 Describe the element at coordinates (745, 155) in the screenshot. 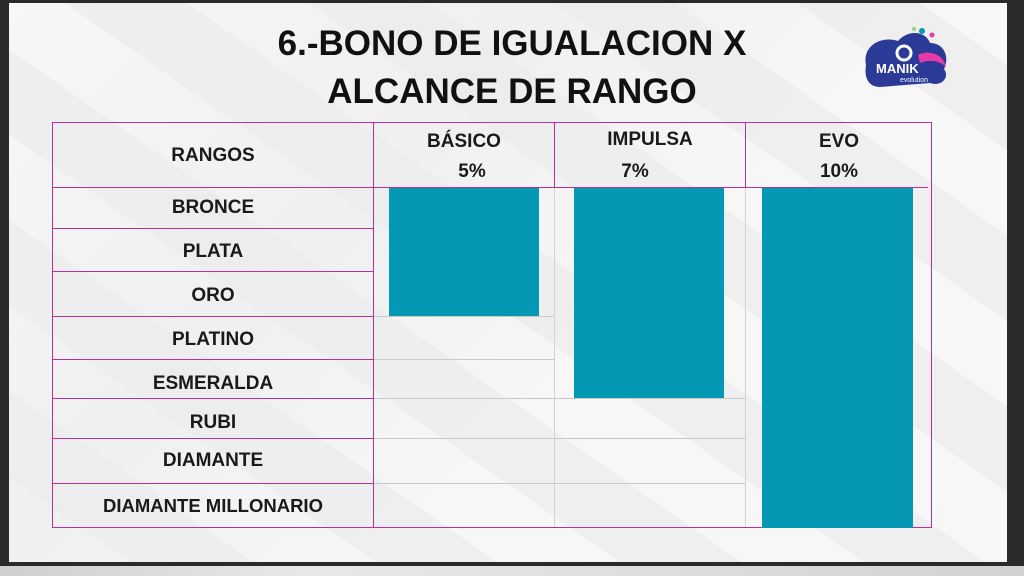

I see `col-divider-3-header` at that location.